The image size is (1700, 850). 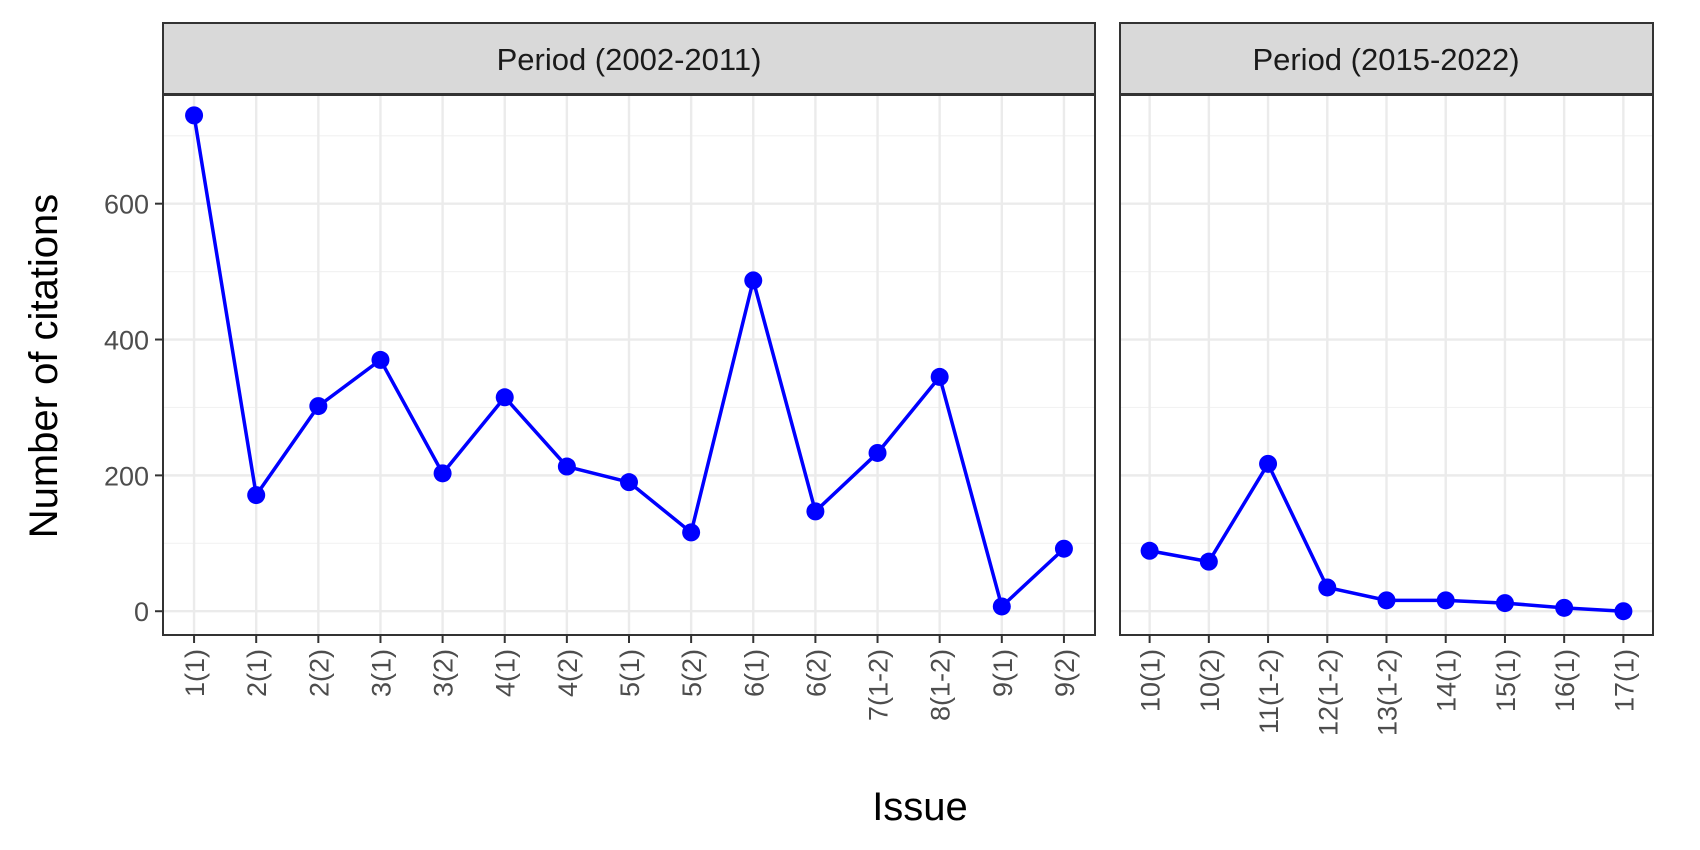 I want to click on panel-2002-2011-strip, so click(x=629, y=58).